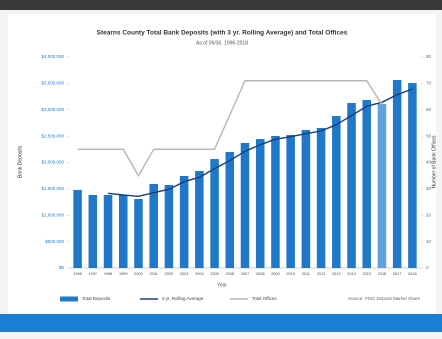 This screenshot has height=339, width=442. What do you see at coordinates (429, 83) in the screenshot?
I see `y2-tick-label: 70` at bounding box center [429, 83].